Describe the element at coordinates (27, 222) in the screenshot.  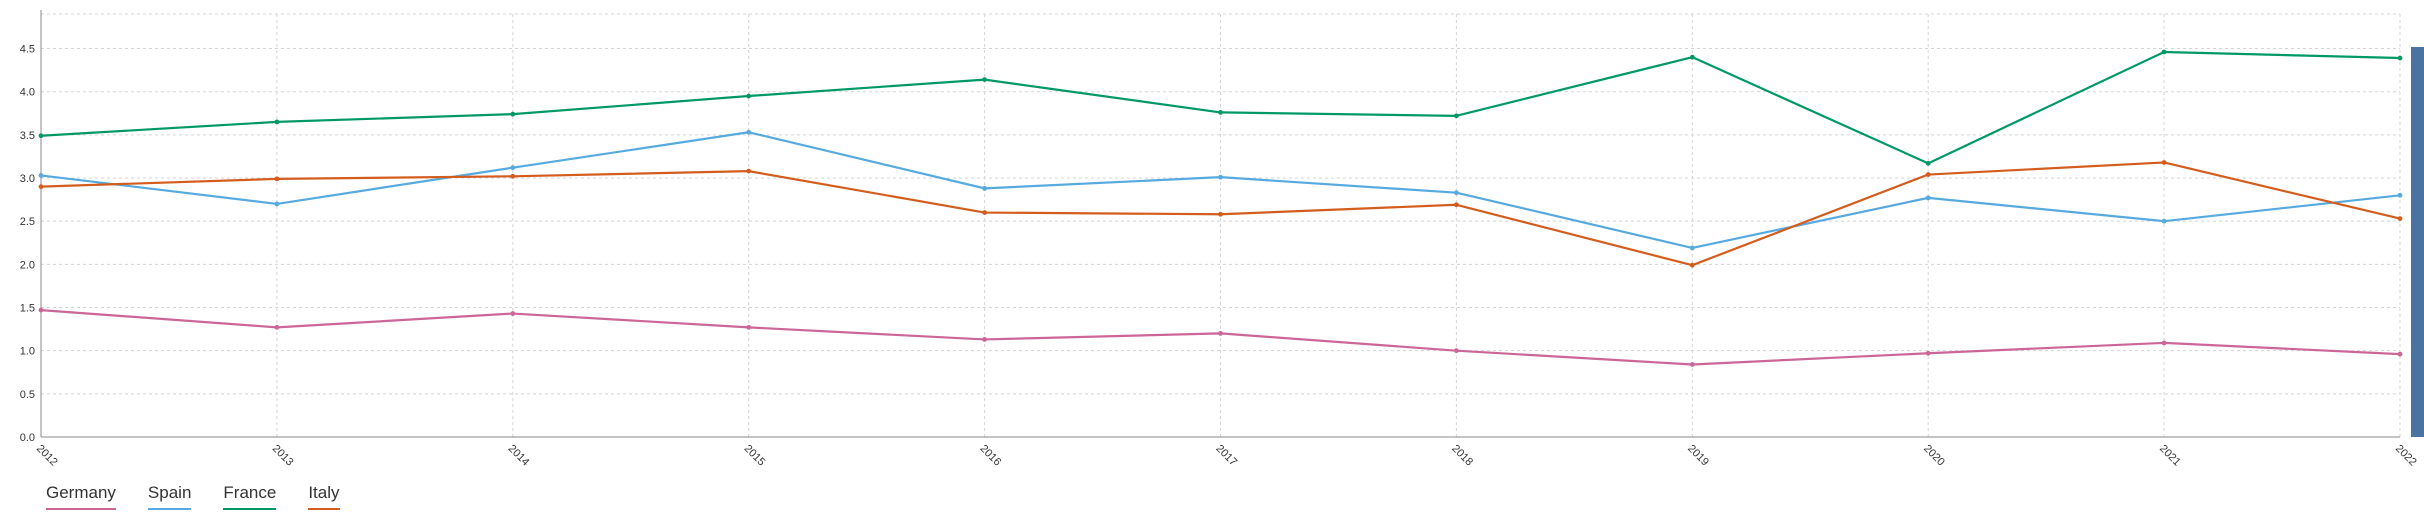
I see `y-tick-label: 2.5` at that location.